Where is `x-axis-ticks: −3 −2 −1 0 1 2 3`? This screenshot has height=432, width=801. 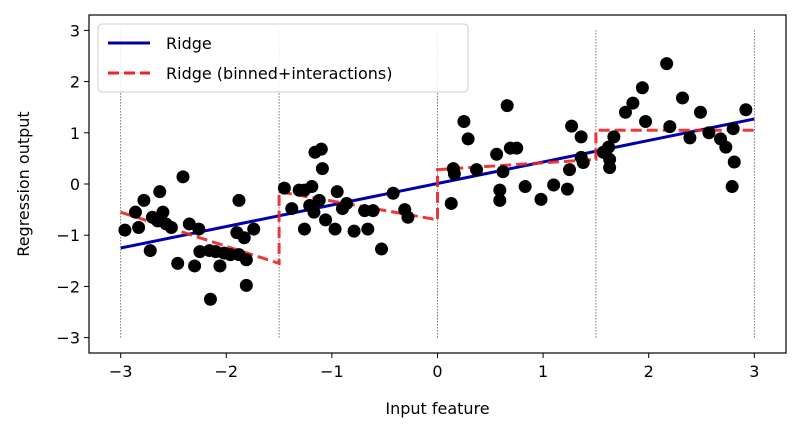
x-axis-ticks: −3 −2 −1 0 1 2 3 is located at coordinates (434, 367).